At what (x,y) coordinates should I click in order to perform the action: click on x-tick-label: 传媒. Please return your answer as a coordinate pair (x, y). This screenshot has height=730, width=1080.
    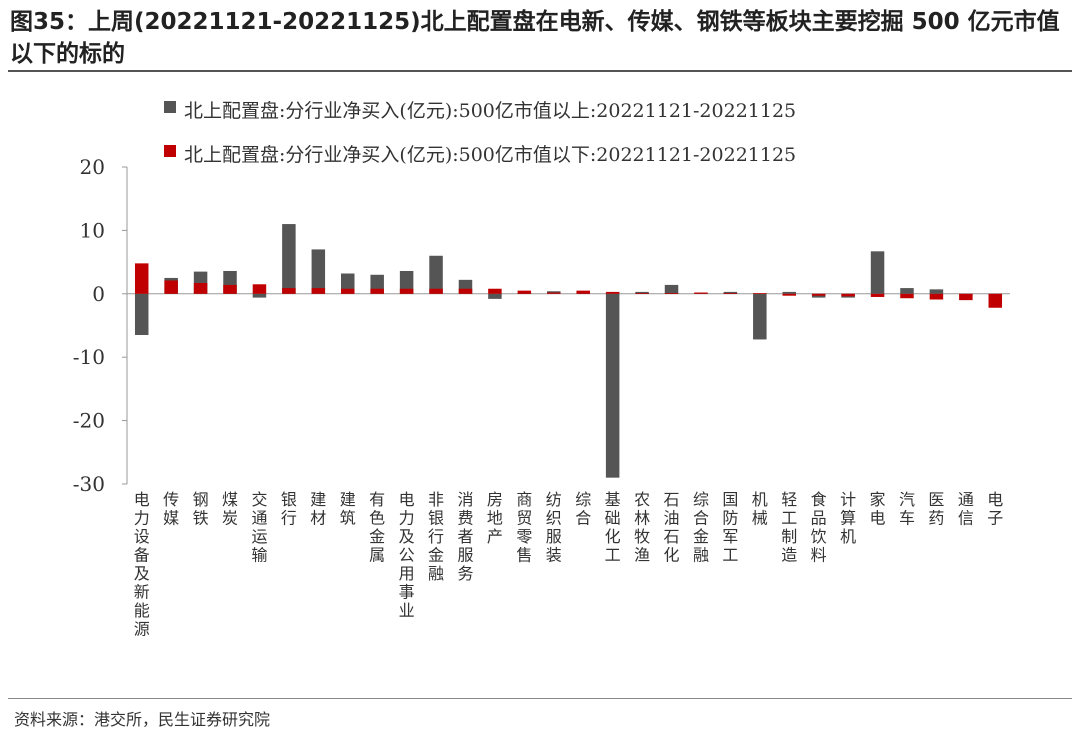
    Looking at the image, I should click on (171, 509).